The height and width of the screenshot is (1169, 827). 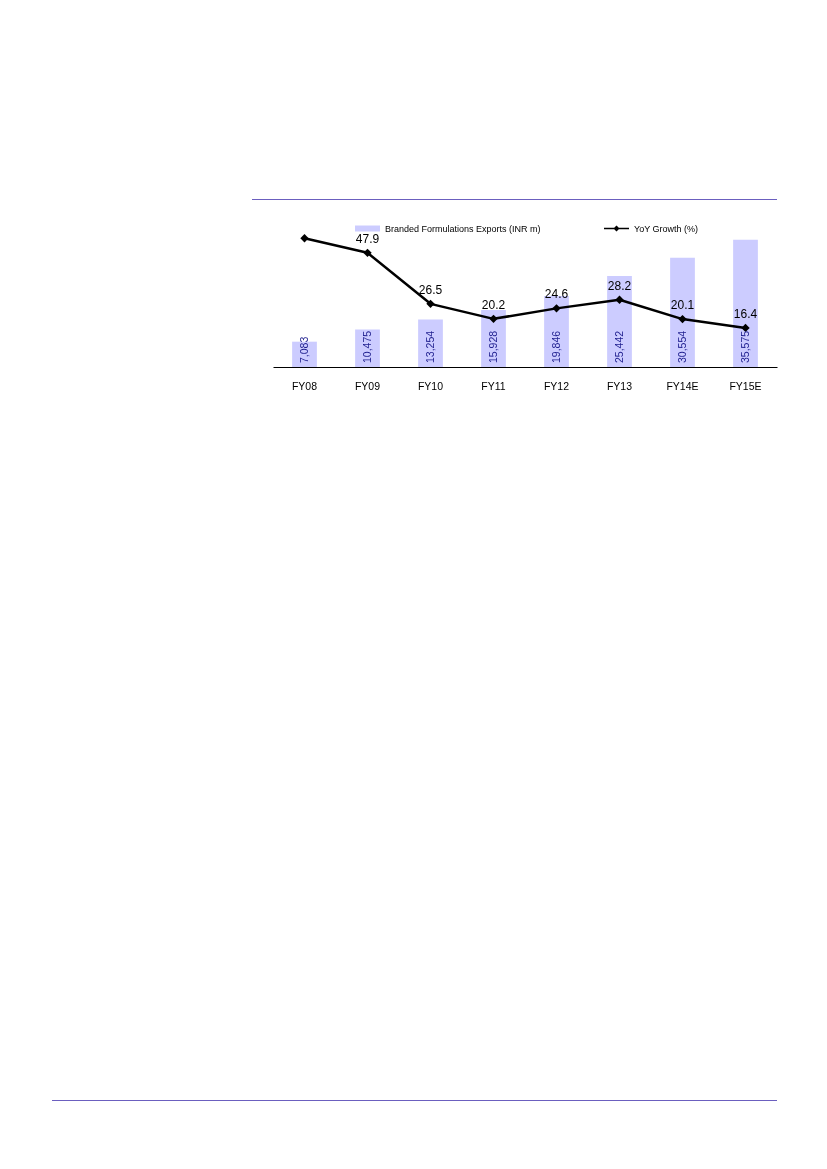 I want to click on x-tick-label: FY11, so click(x=493, y=385).